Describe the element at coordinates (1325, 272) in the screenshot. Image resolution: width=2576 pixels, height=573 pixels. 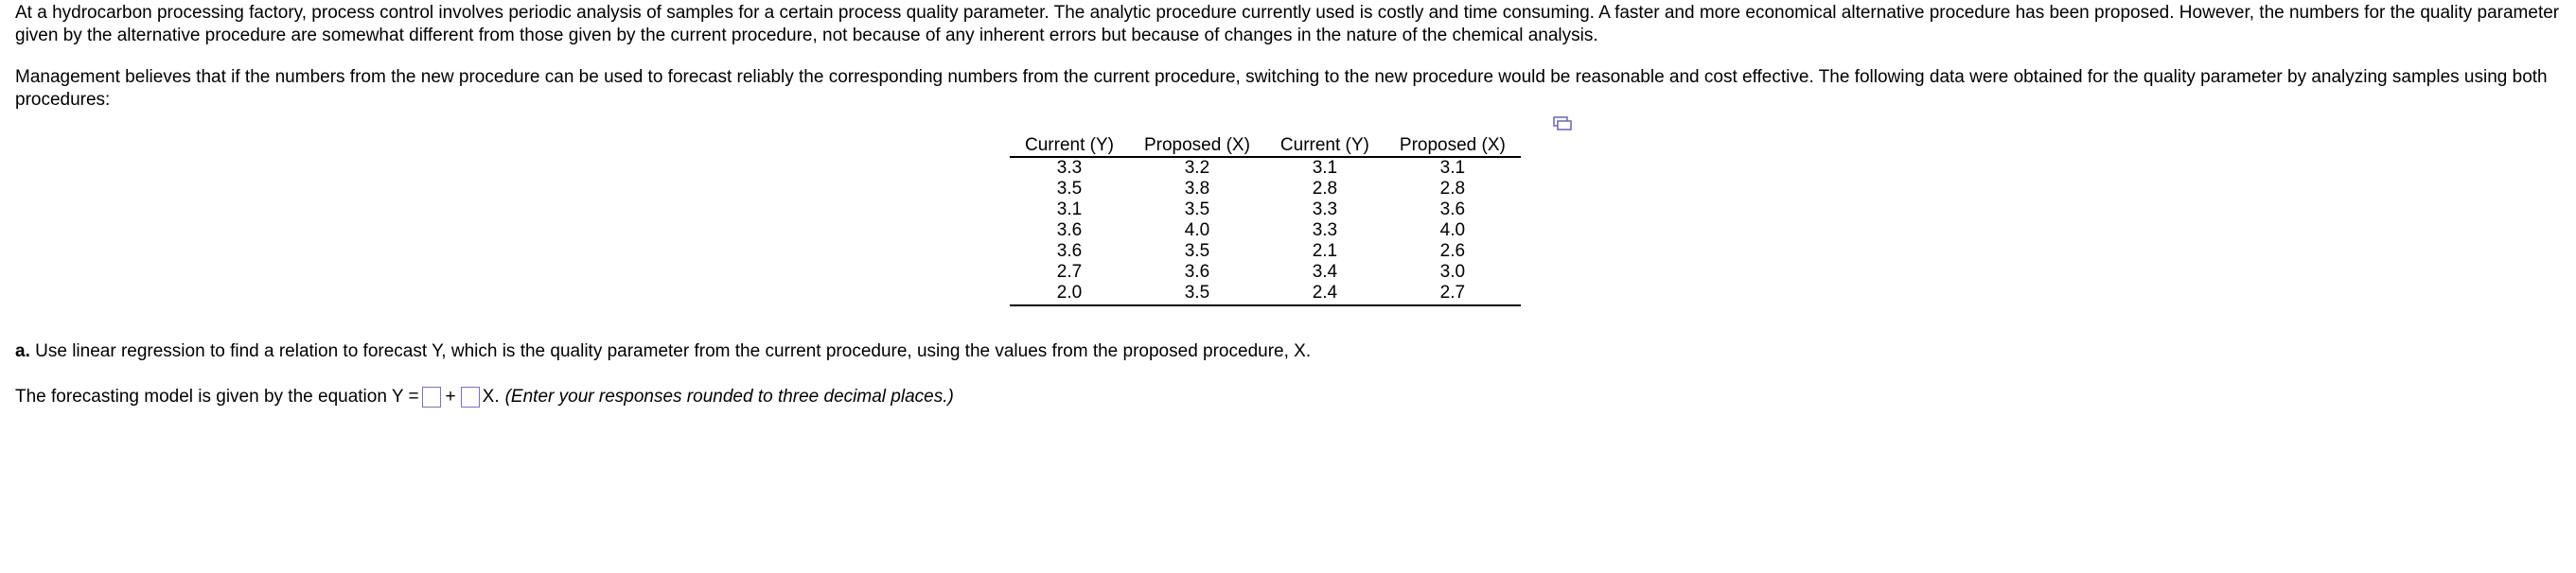
I see `table-cell: 3.4` at that location.